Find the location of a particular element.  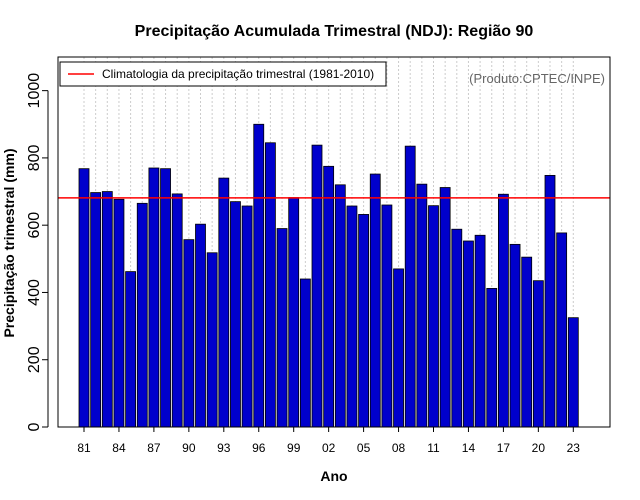

y-axis-title: Precipitação trimestral (mm) is located at coordinates (9, 242).